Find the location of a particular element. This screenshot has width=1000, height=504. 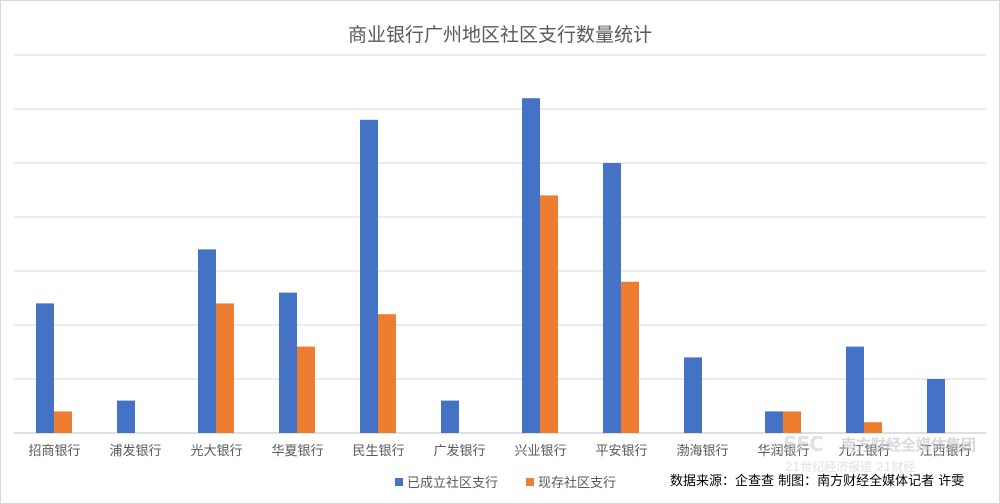

legend-item-established: 已成立社区支行 is located at coordinates (446, 481).